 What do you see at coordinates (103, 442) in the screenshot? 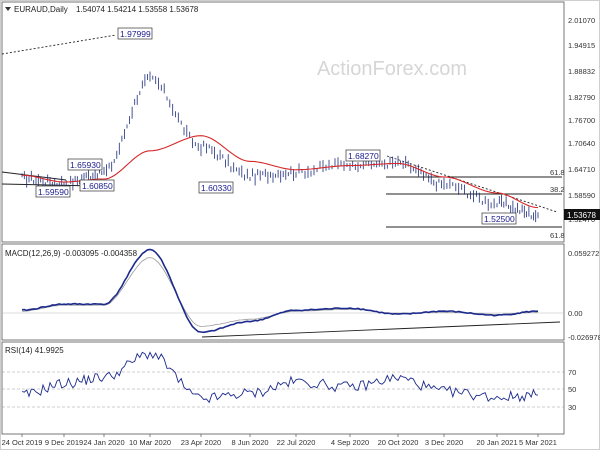
I see `x-tick-label: 24 Jan 2020` at bounding box center [103, 442].